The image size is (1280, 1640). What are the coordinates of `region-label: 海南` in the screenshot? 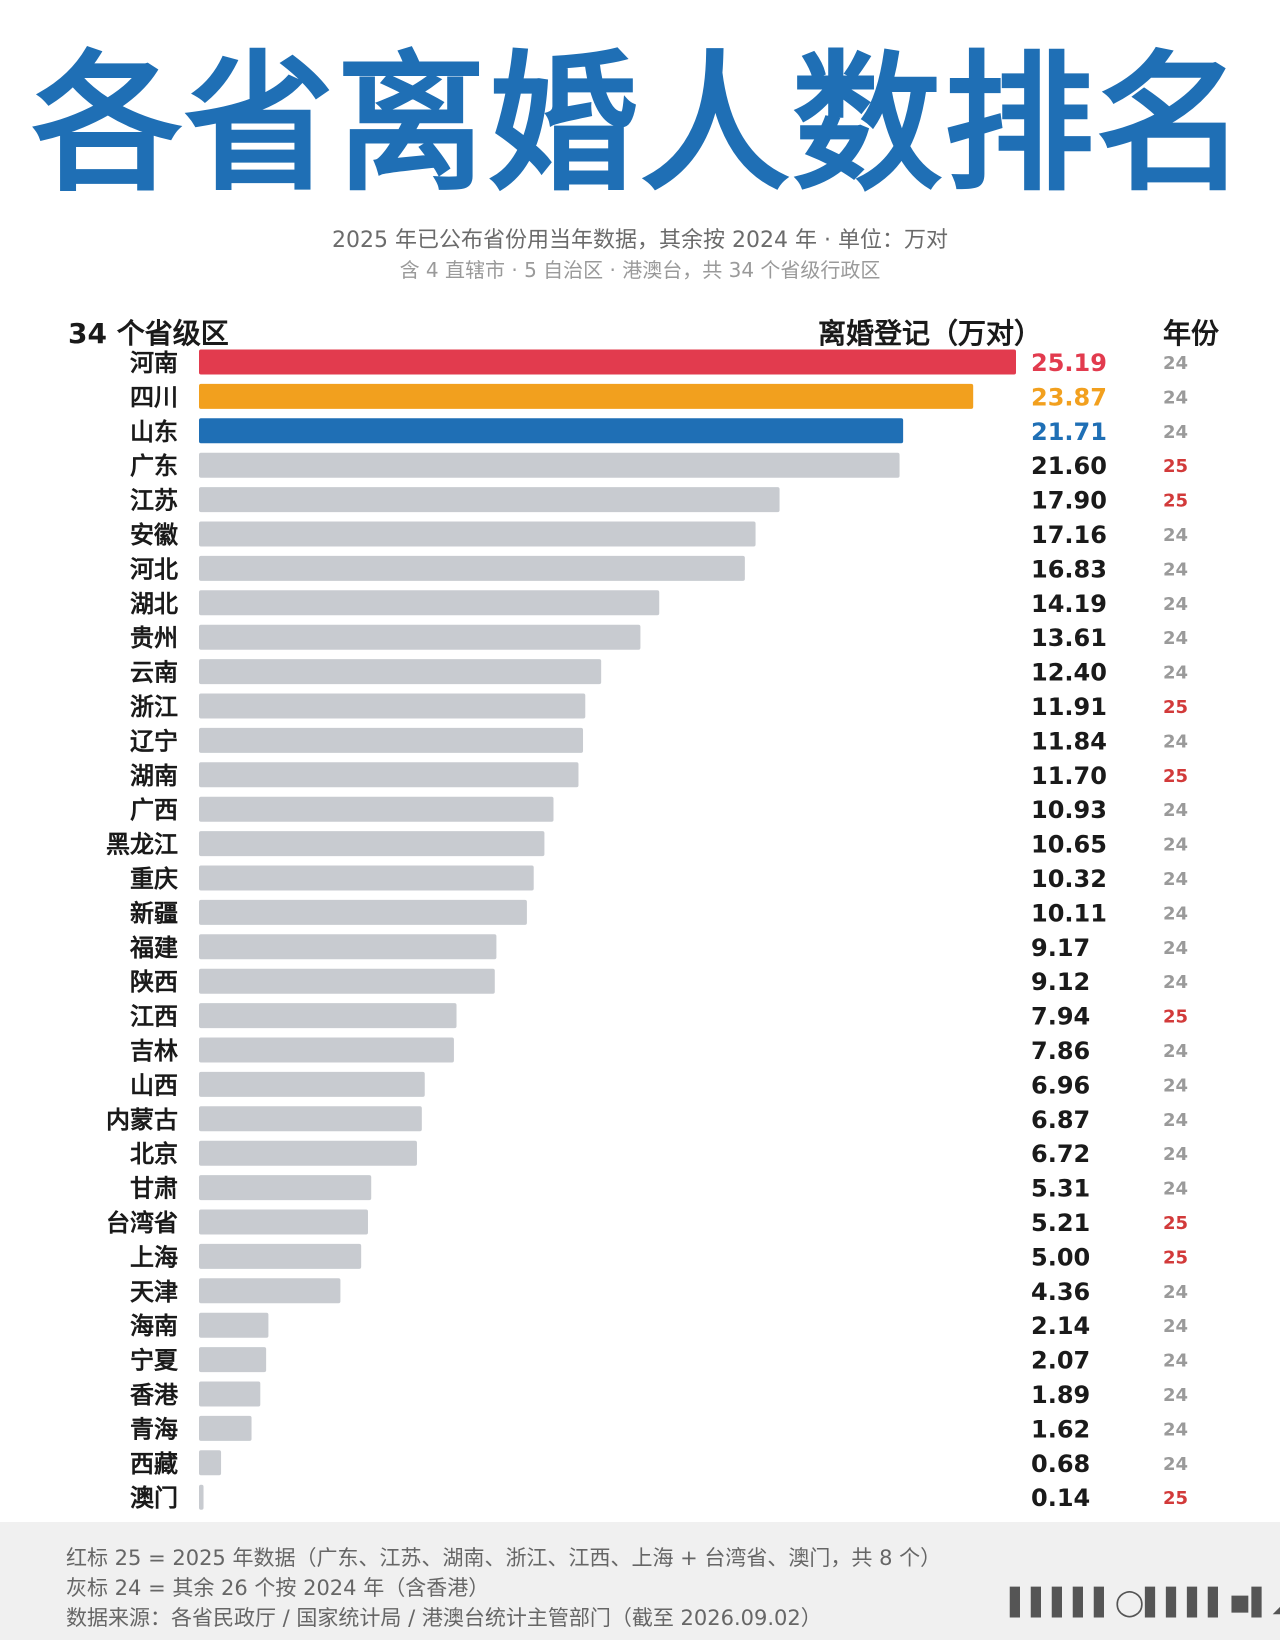 It's located at (154, 1326).